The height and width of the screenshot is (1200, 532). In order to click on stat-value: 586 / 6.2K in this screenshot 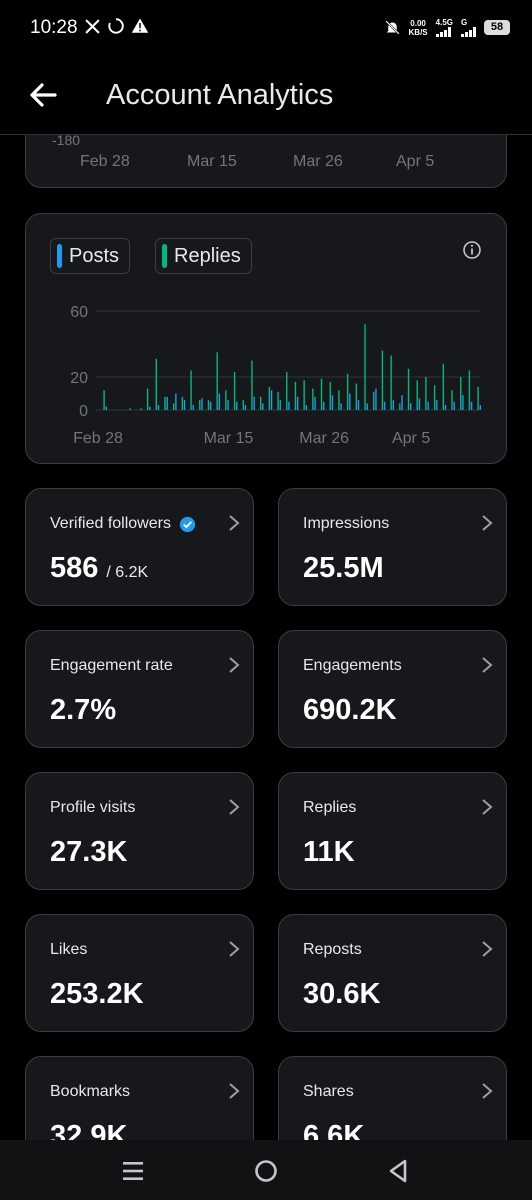, I will do `click(99, 568)`.